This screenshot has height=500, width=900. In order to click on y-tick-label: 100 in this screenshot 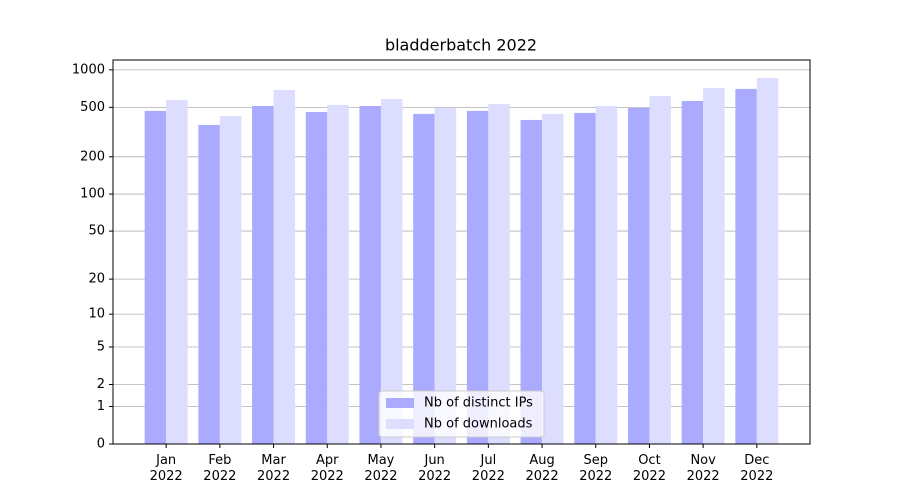, I will do `click(92, 194)`.